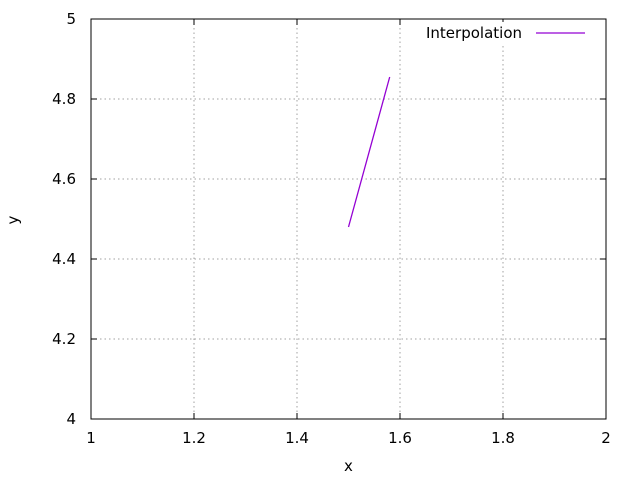 This screenshot has width=640, height=480. I want to click on y-tick-label: 4.2, so click(64, 339).